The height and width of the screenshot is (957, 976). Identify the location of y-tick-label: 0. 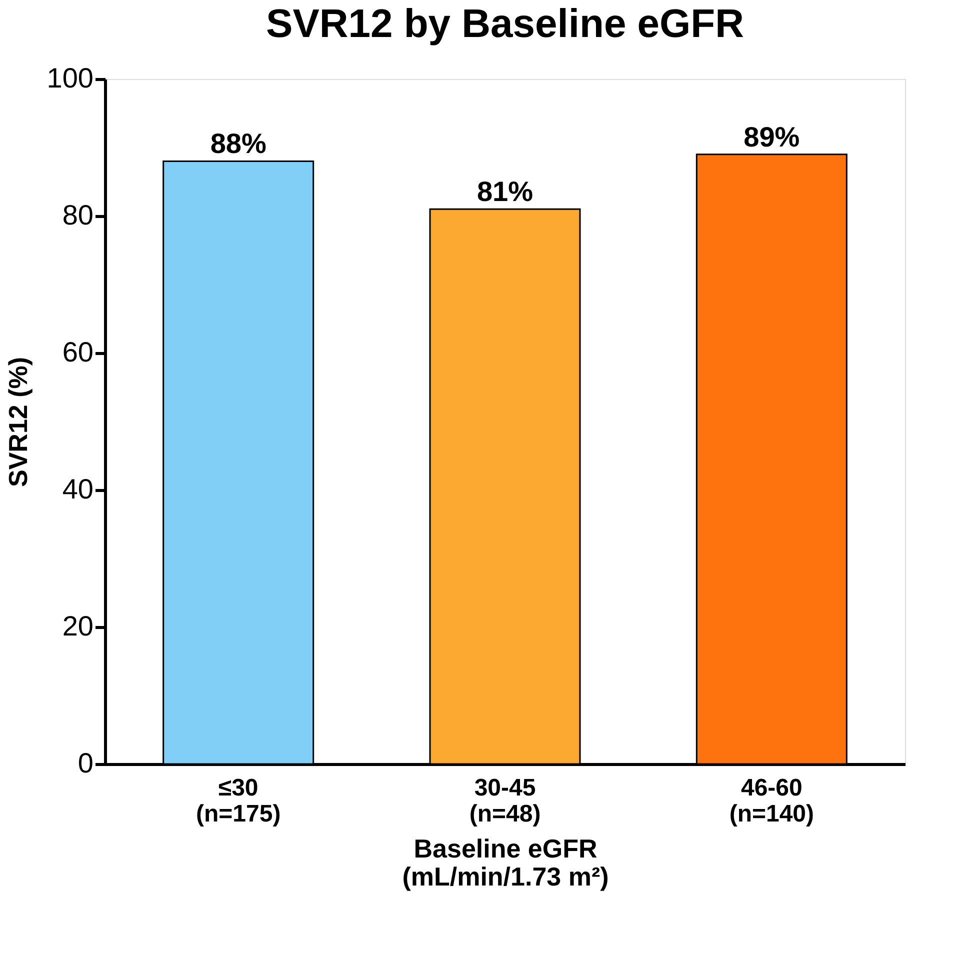
(86, 763).